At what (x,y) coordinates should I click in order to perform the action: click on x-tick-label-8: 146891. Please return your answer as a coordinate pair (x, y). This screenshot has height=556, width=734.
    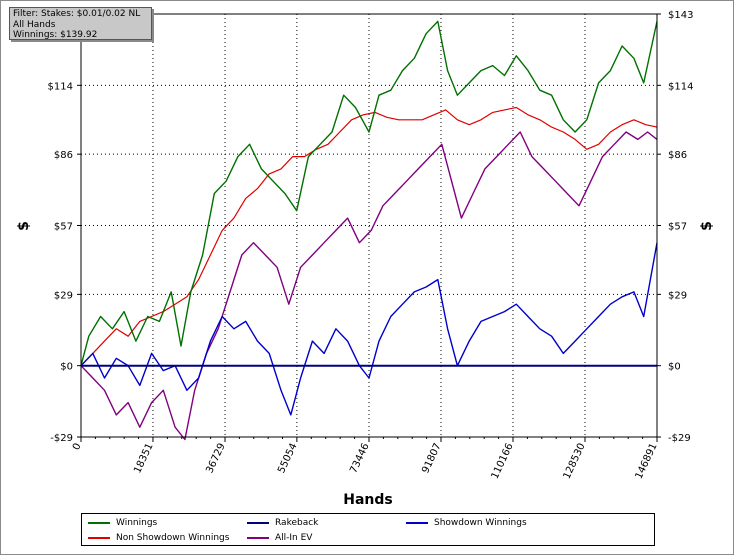
    Looking at the image, I should click on (647, 461).